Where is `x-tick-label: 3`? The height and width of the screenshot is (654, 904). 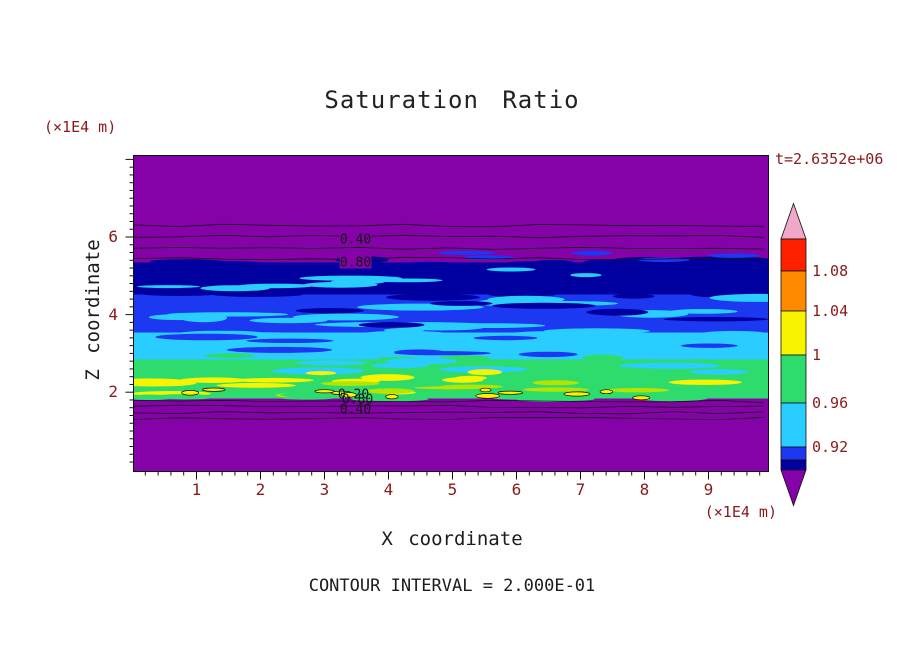 x-tick-label: 3 is located at coordinates (324, 489).